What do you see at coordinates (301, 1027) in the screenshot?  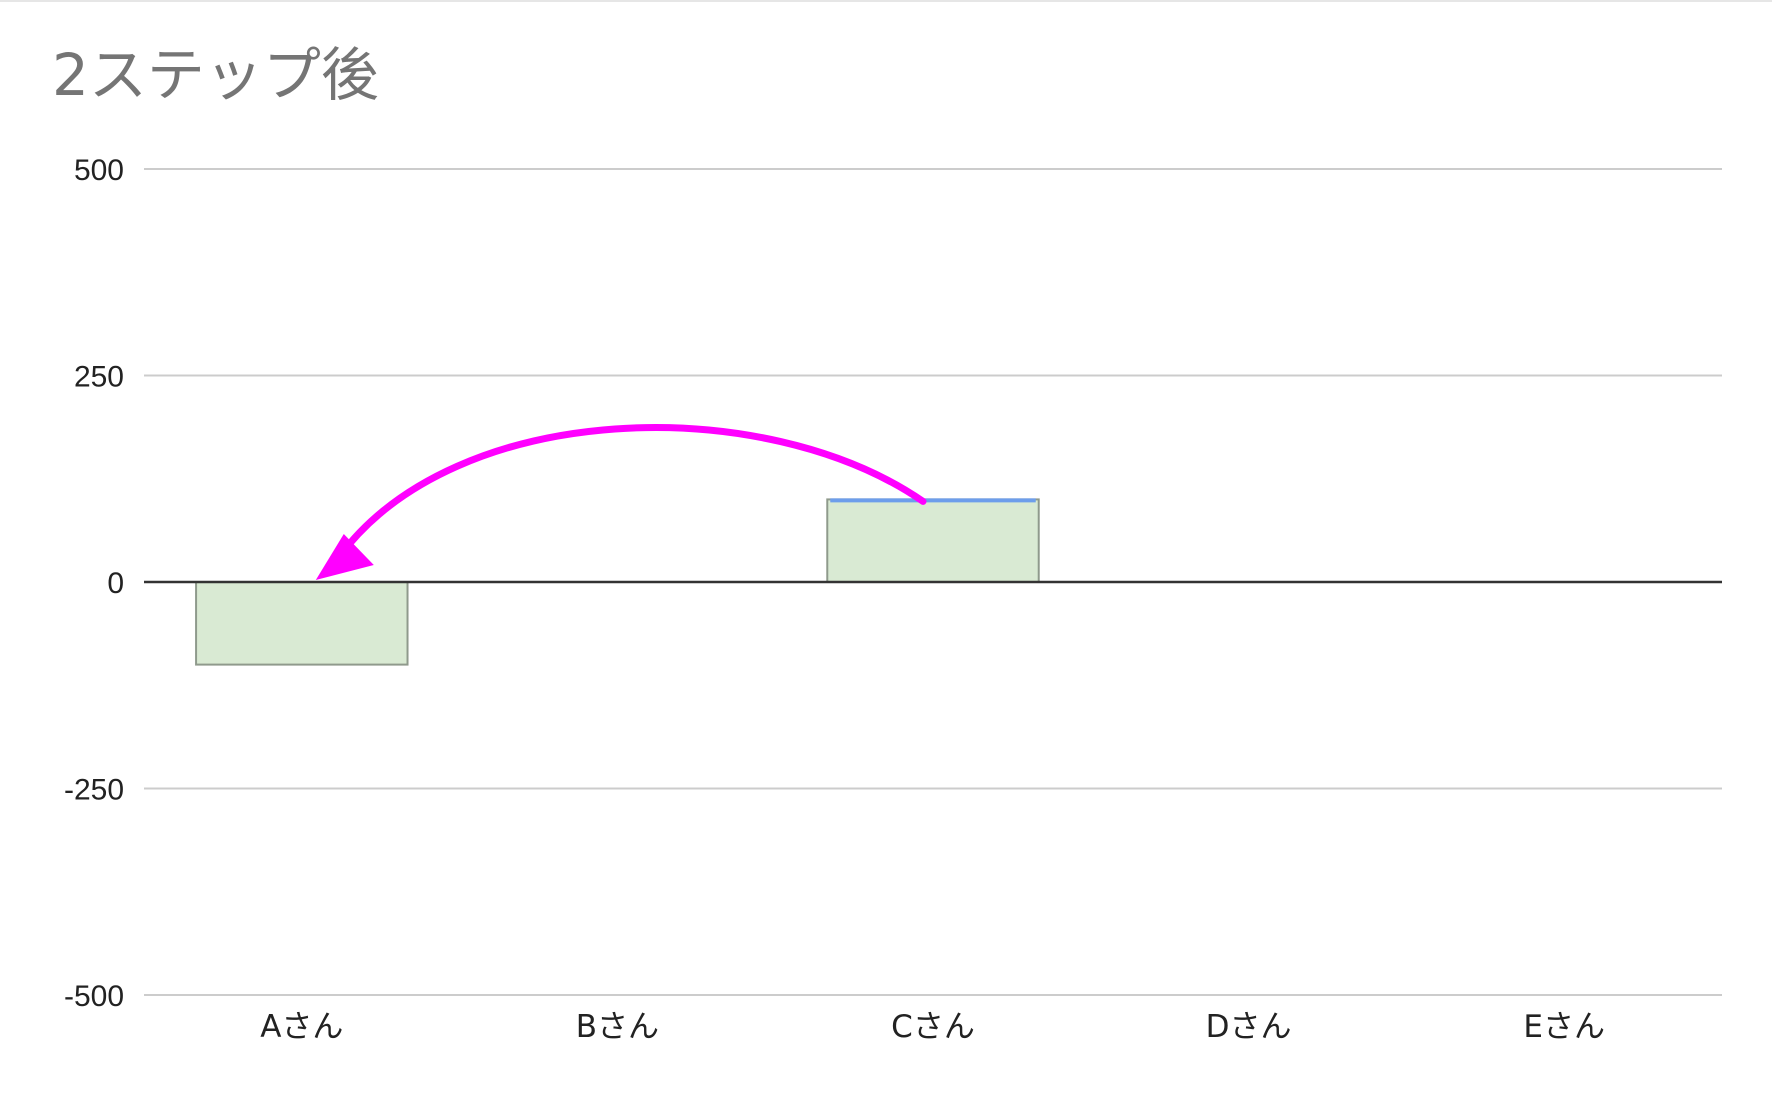 I see `x-category-label: Aさん` at bounding box center [301, 1027].